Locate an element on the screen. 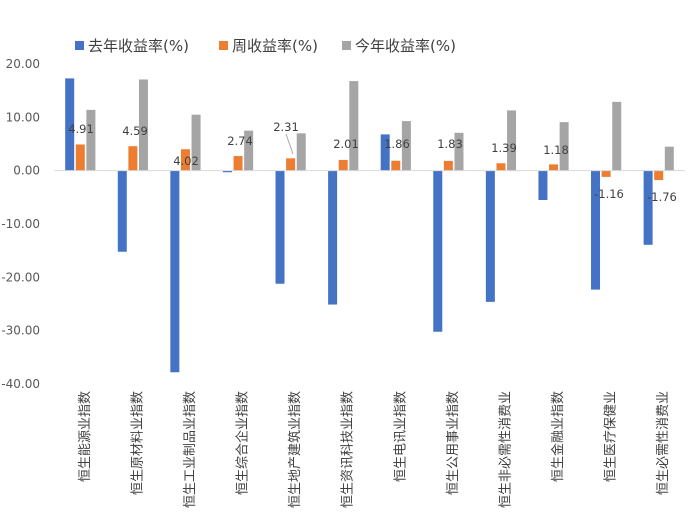  data-label: 2.01 is located at coordinates (346, 144).